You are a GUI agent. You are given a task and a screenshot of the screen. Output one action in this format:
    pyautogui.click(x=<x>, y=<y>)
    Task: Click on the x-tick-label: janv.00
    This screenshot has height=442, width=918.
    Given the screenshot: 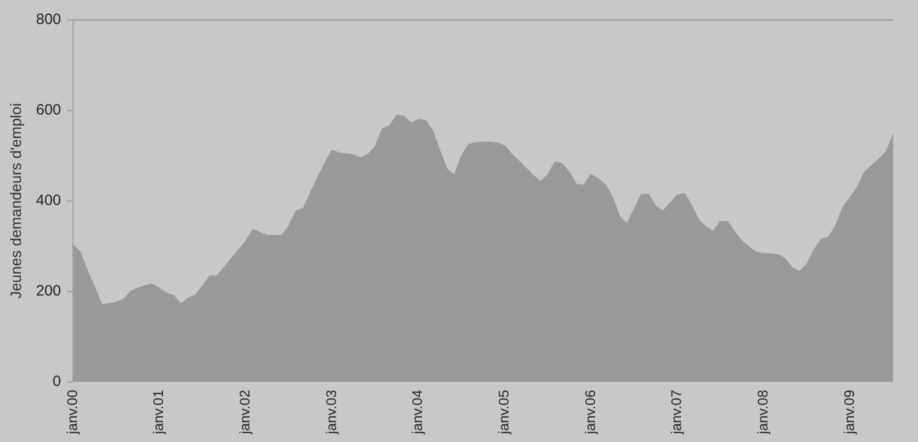 What is the action you would take?
    pyautogui.click(x=72, y=413)
    